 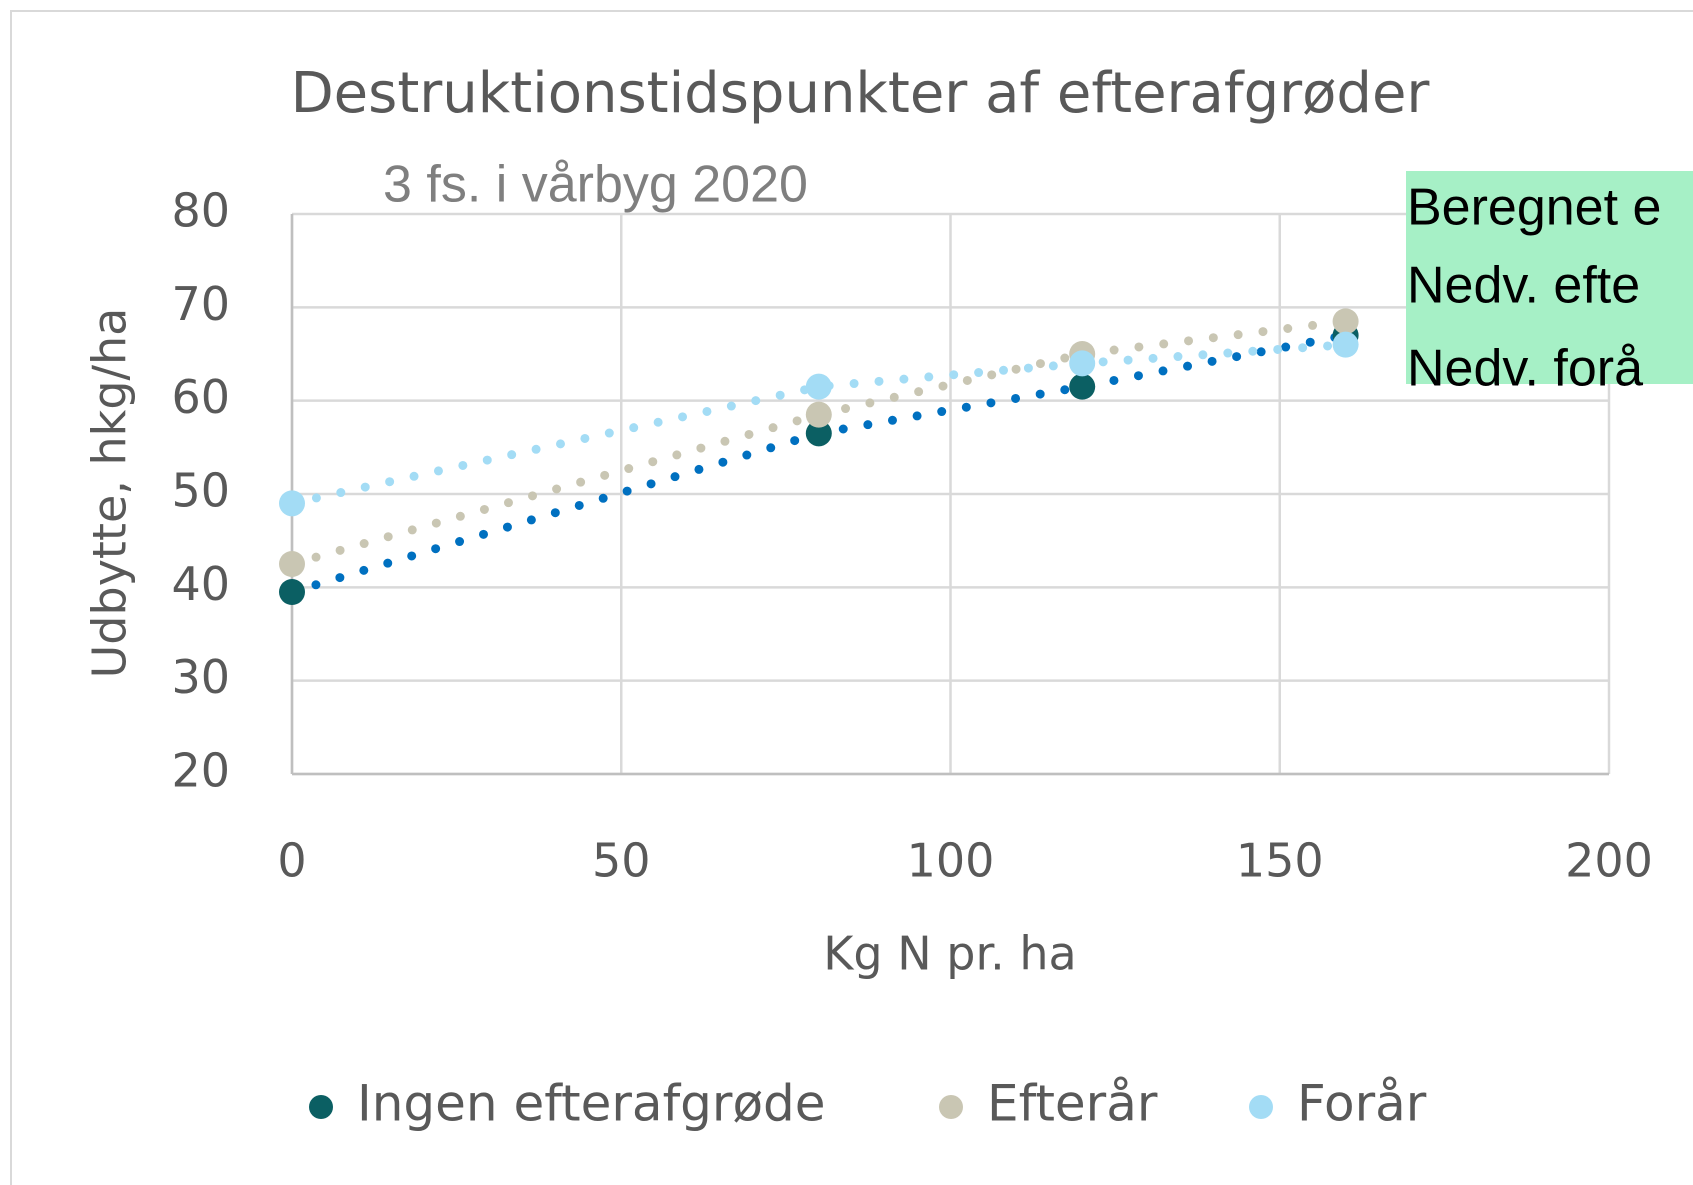 What do you see at coordinates (1525, 369) in the screenshot?
I see `annotation: Nedv. forå` at bounding box center [1525, 369].